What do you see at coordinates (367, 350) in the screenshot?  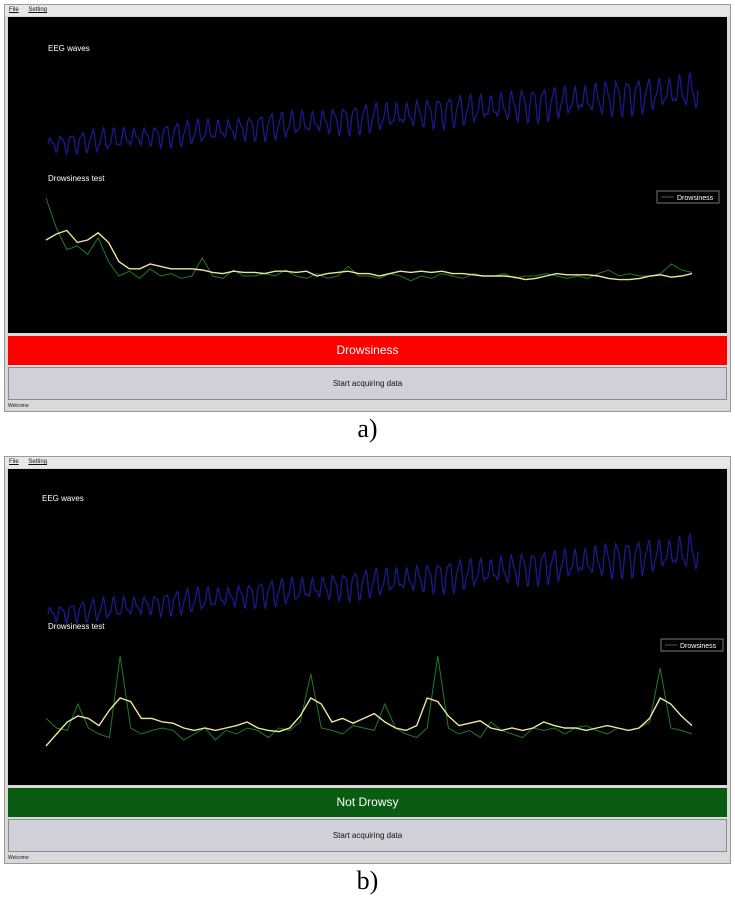 I see `status-banner: Drowsiness` at bounding box center [367, 350].